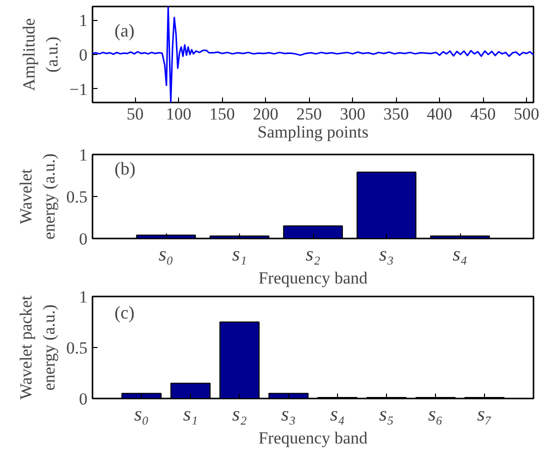 The width and height of the screenshot is (549, 452). I want to click on x-tick-label: 500, so click(527, 114).